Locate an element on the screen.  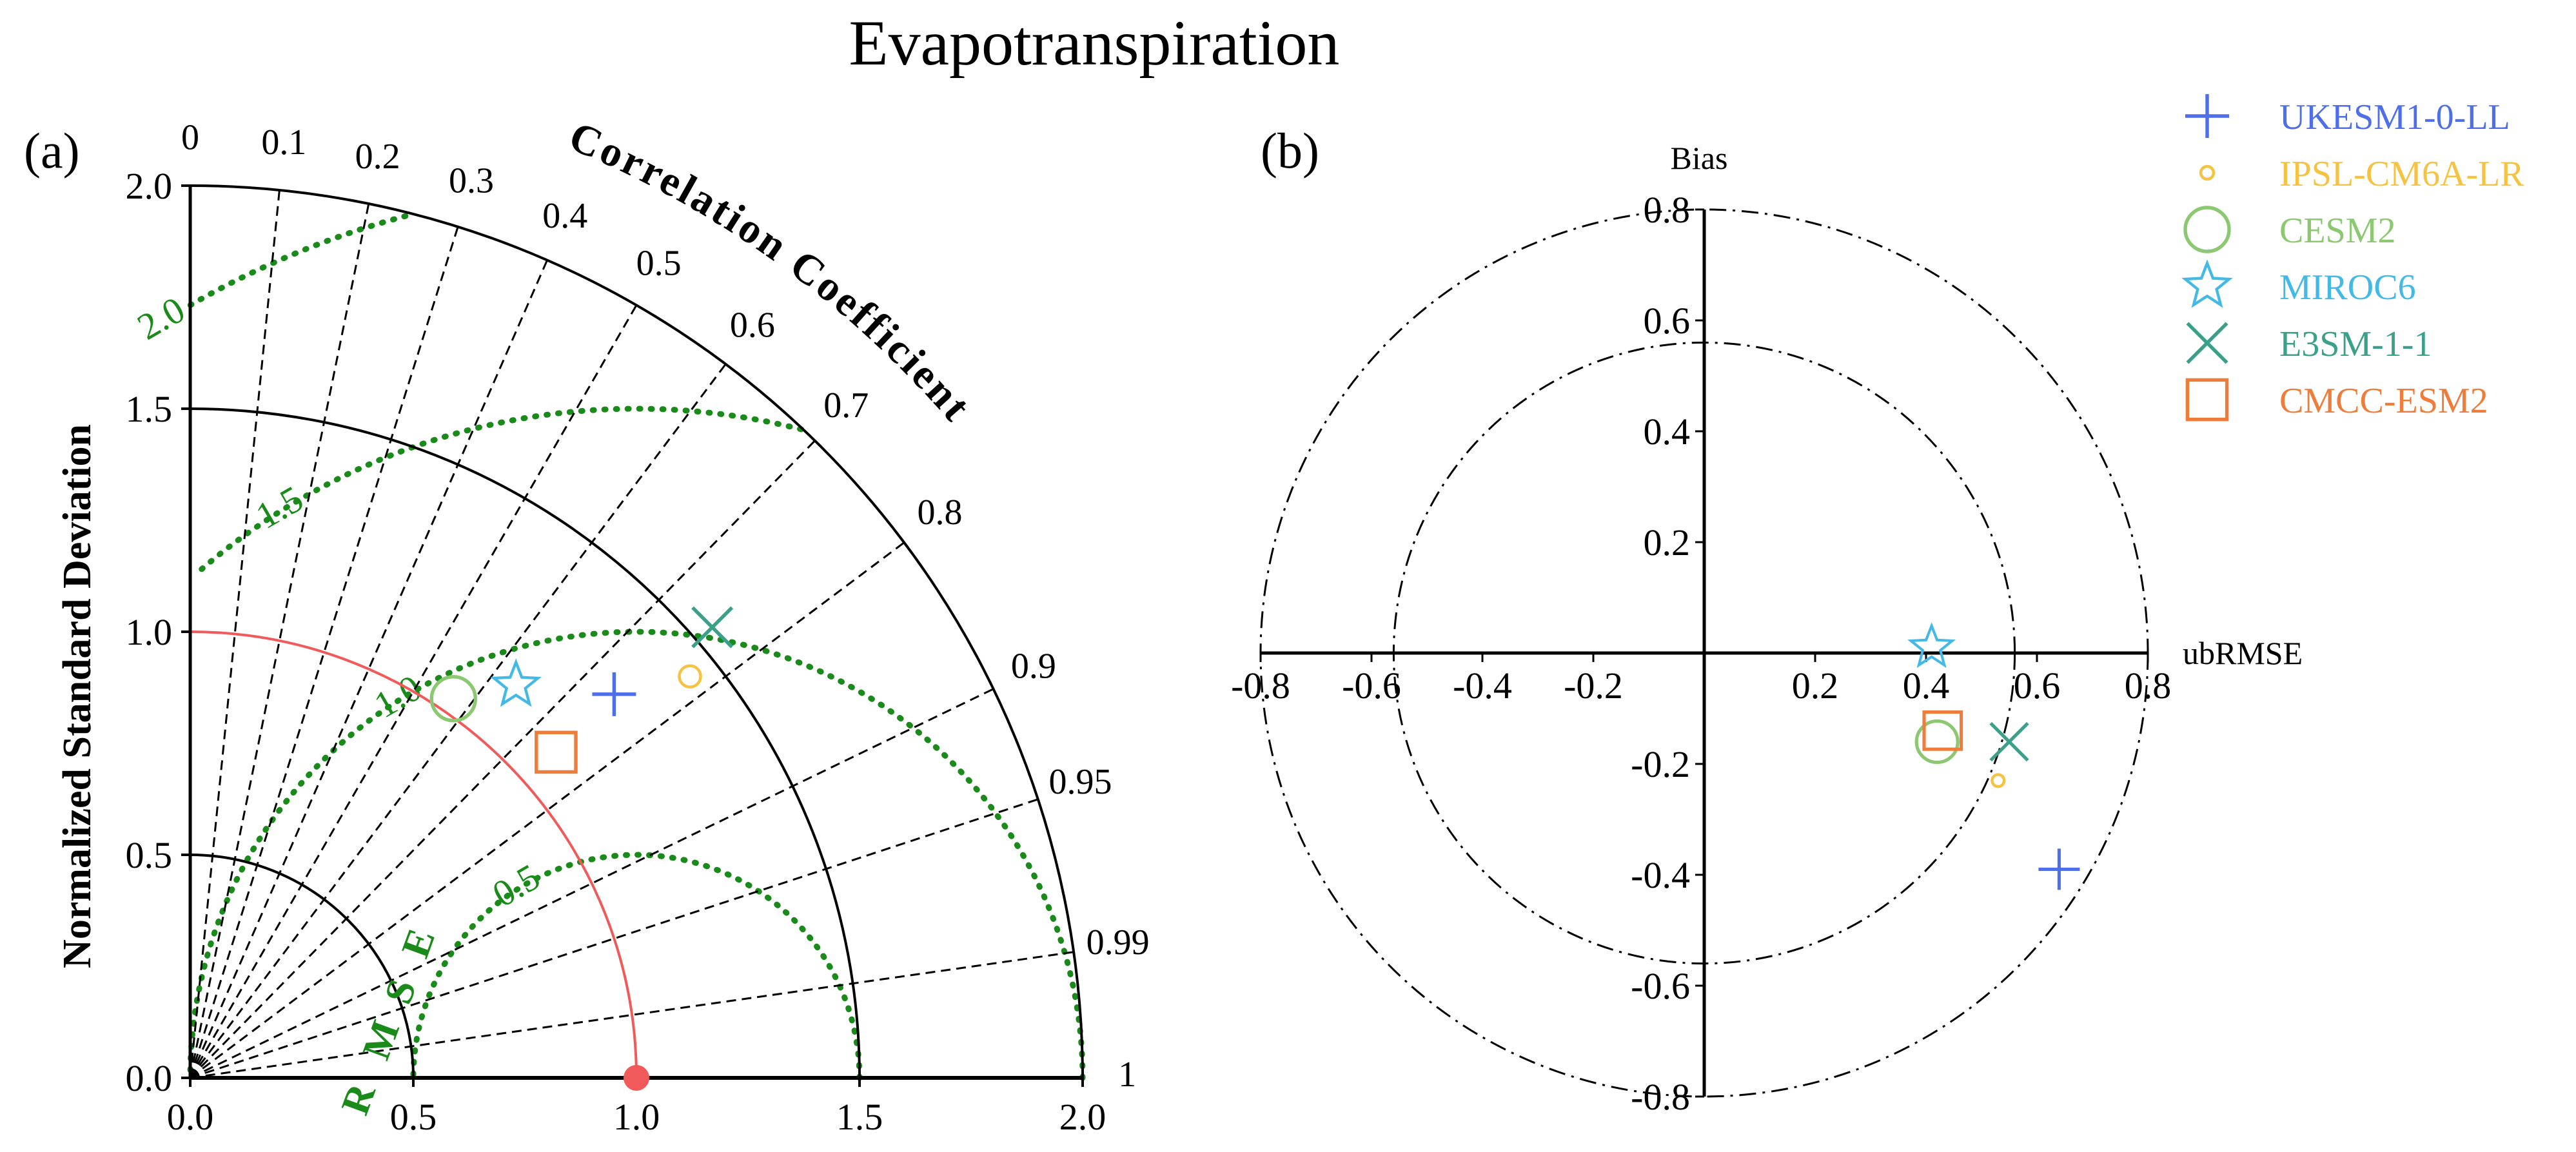
y-tick-label: 0.2 is located at coordinates (1667, 542).